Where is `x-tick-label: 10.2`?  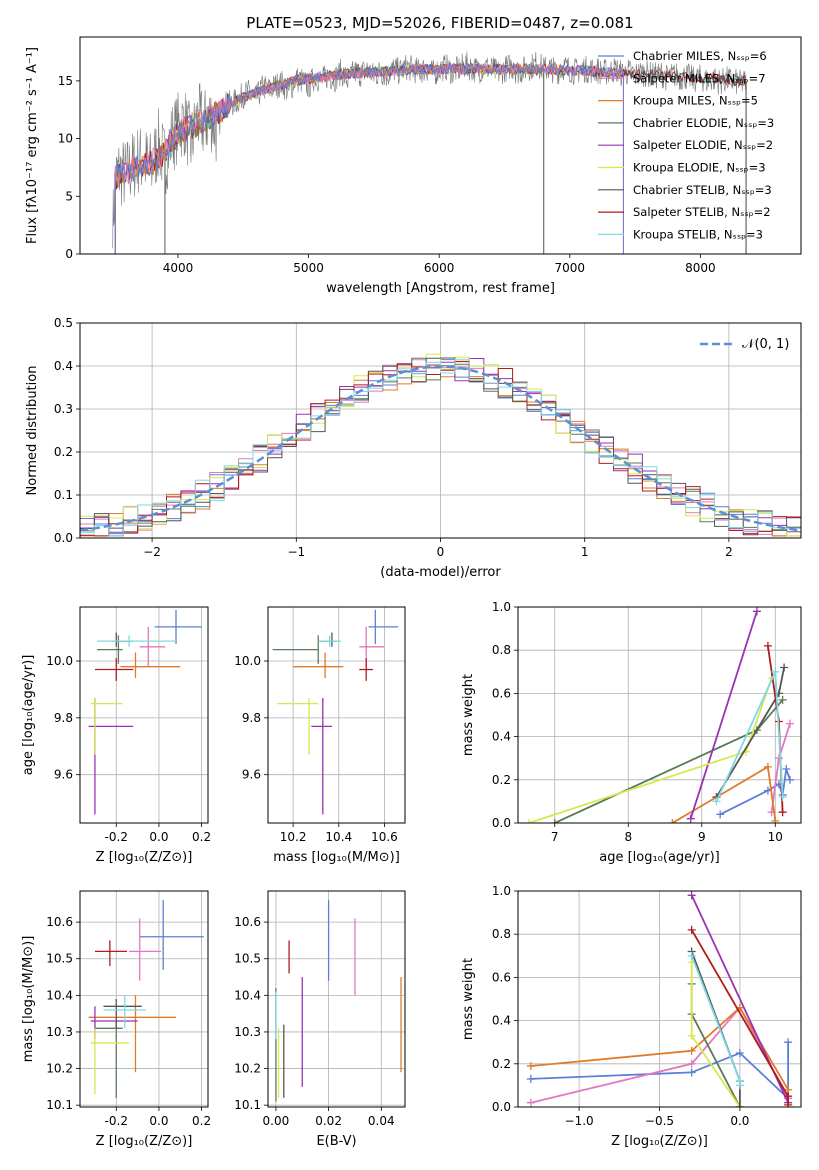
x-tick-label: 10.2 is located at coordinates (293, 837).